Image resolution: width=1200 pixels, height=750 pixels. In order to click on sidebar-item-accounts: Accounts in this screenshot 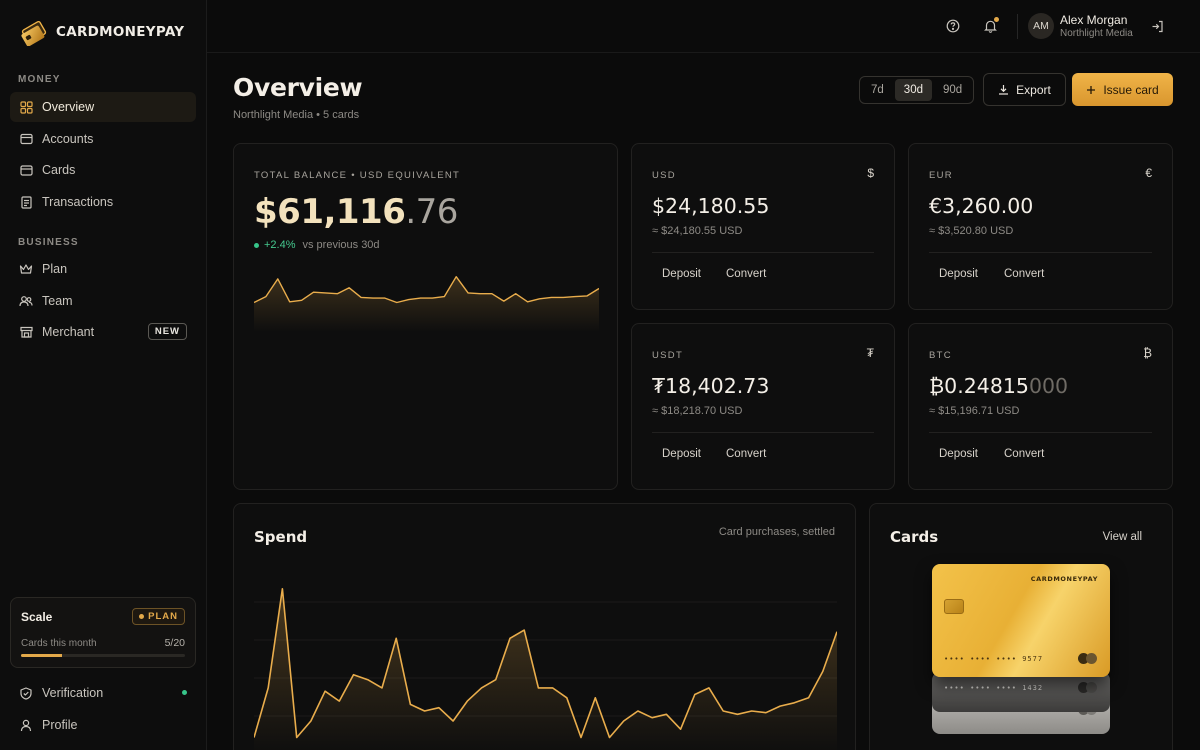, I will do `click(103, 139)`.